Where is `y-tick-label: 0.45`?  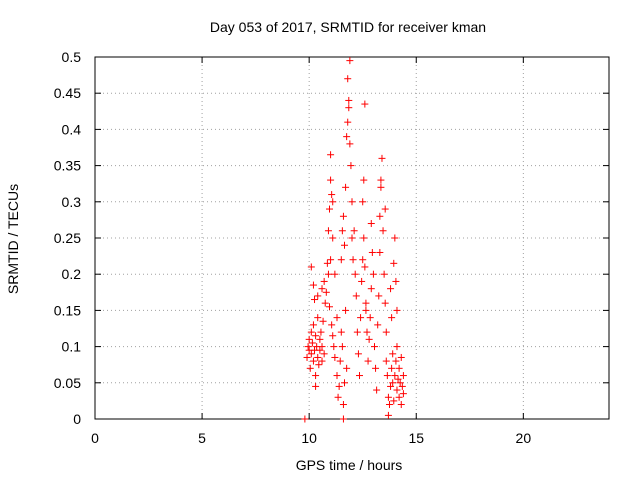
y-tick-label: 0.45 is located at coordinates (67, 93).